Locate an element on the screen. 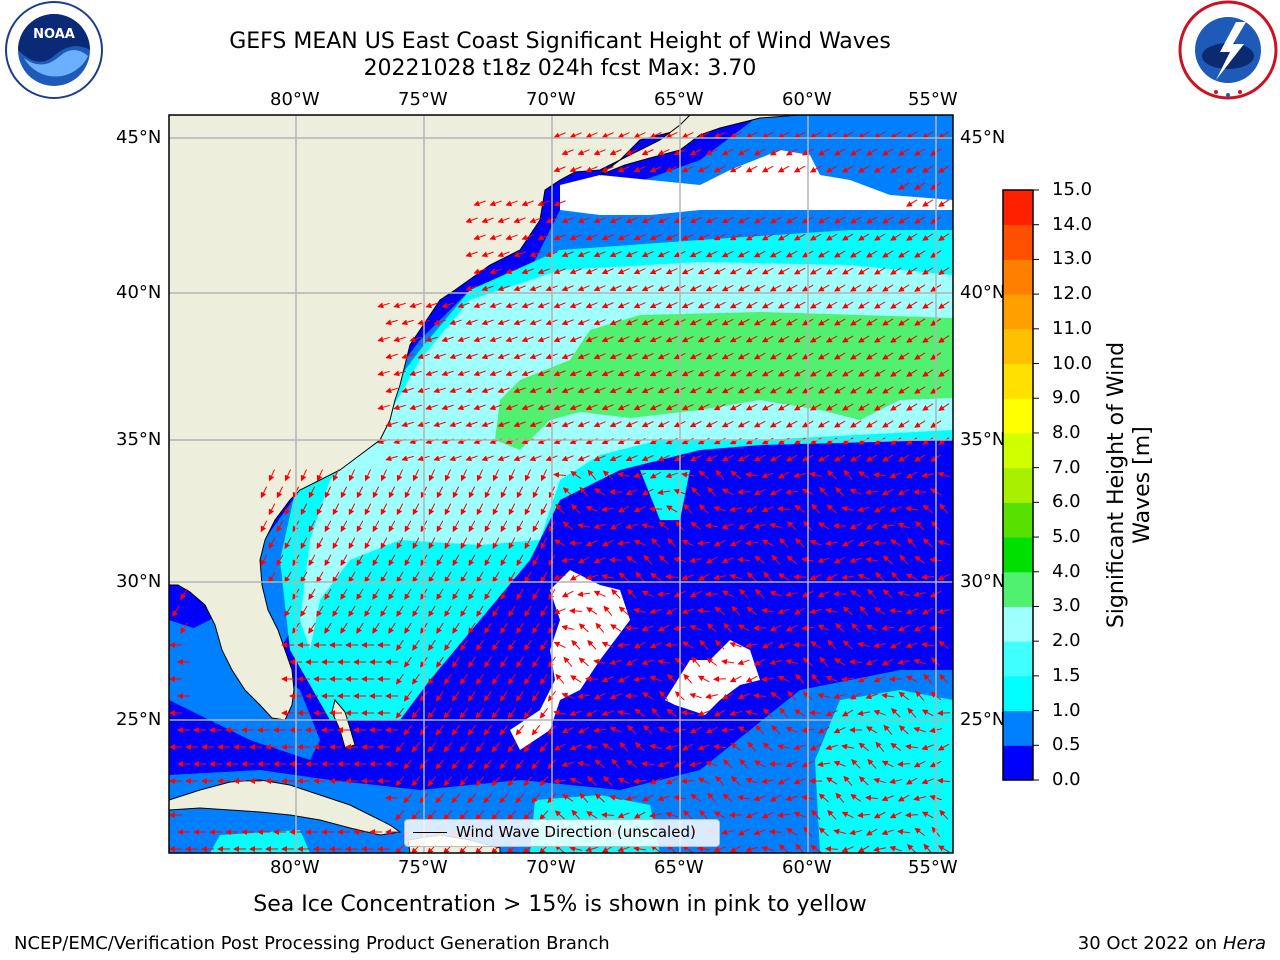 The height and width of the screenshot is (960, 1280). colorbar-tick-label: 9.0 is located at coordinates (1066, 398).